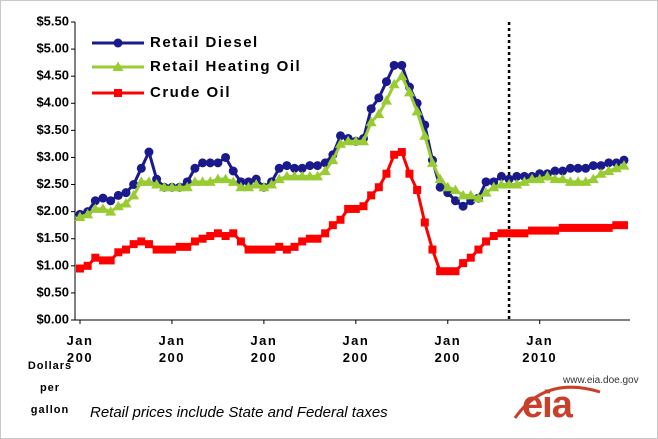  Describe the element at coordinates (52, 237) in the screenshot. I see `y-tick-label: $1.50` at that location.